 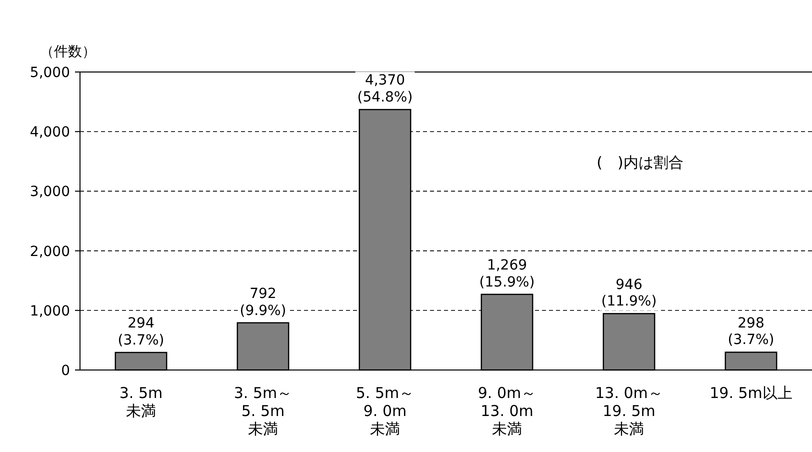 I want to click on data-label: 294 (3.7%), so click(x=141, y=332).